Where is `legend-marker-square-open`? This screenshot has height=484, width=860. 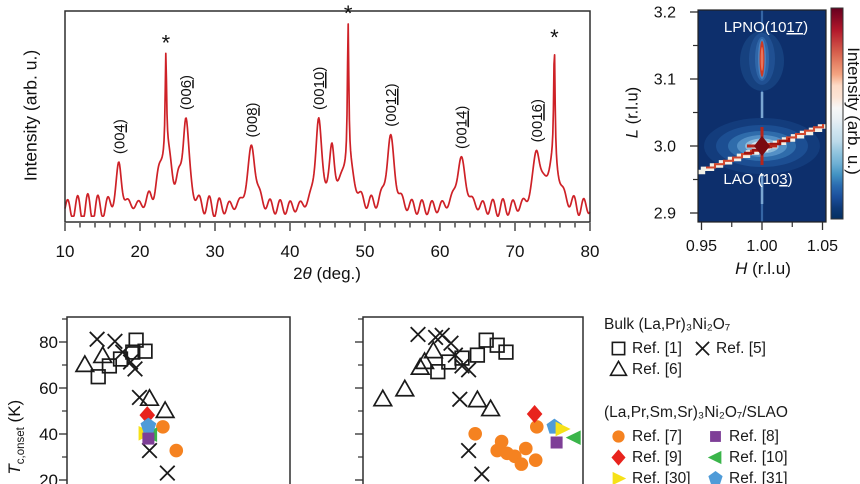 legend-marker-square-open is located at coordinates (618, 348).